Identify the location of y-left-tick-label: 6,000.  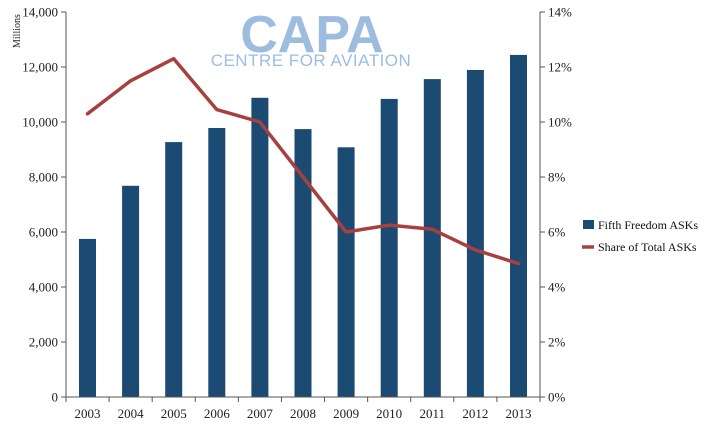
(43, 232).